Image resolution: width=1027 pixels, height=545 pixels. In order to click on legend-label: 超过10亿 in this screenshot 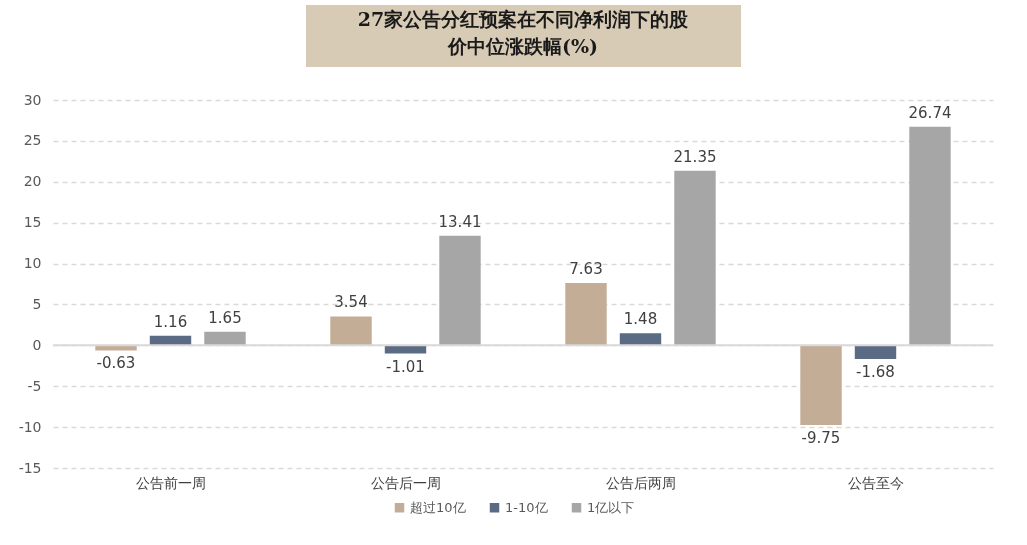, I will do `click(438, 507)`.